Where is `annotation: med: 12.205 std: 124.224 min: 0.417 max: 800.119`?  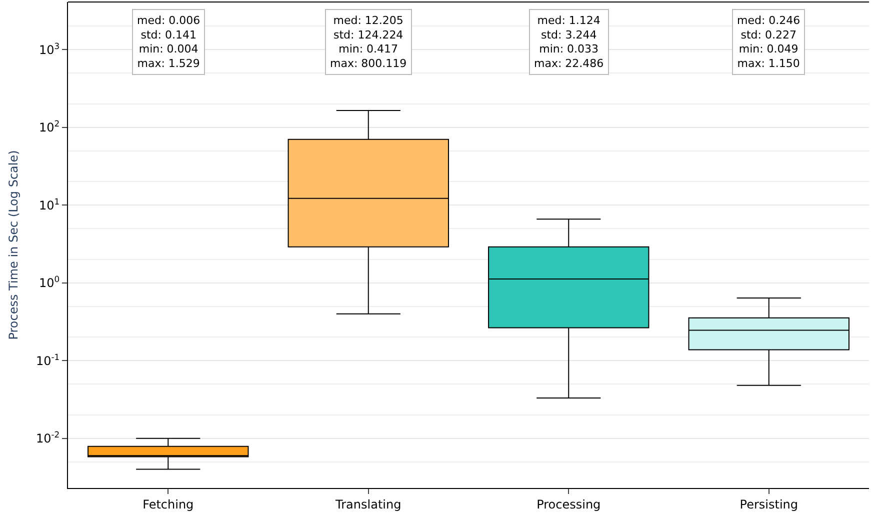 annotation: med: 12.205 std: 124.224 min: 0.417 max: 800.119 is located at coordinates (368, 42).